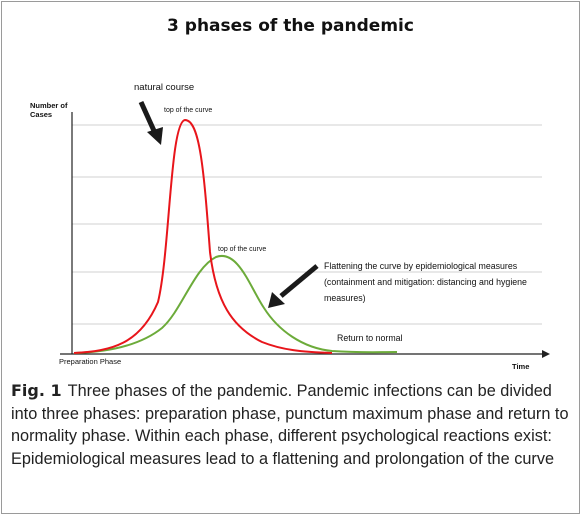 This screenshot has height=517, width=583. I want to click on top-of-curve-green-label: top of the curve, so click(242, 249).